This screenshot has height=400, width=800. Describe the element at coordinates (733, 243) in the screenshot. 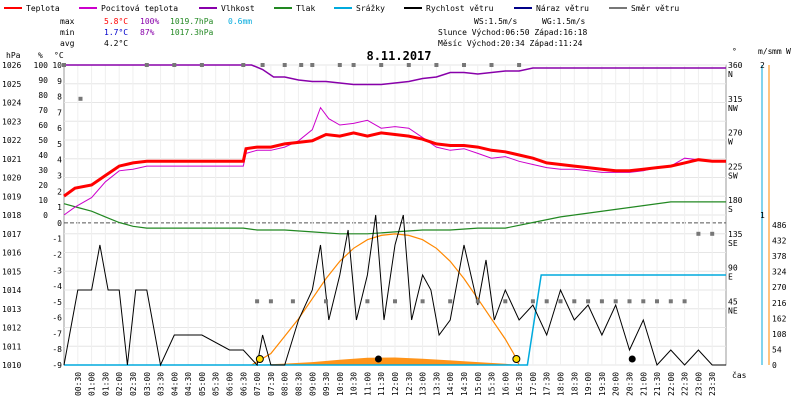

I see `dir-tick-name: SE` at that location.